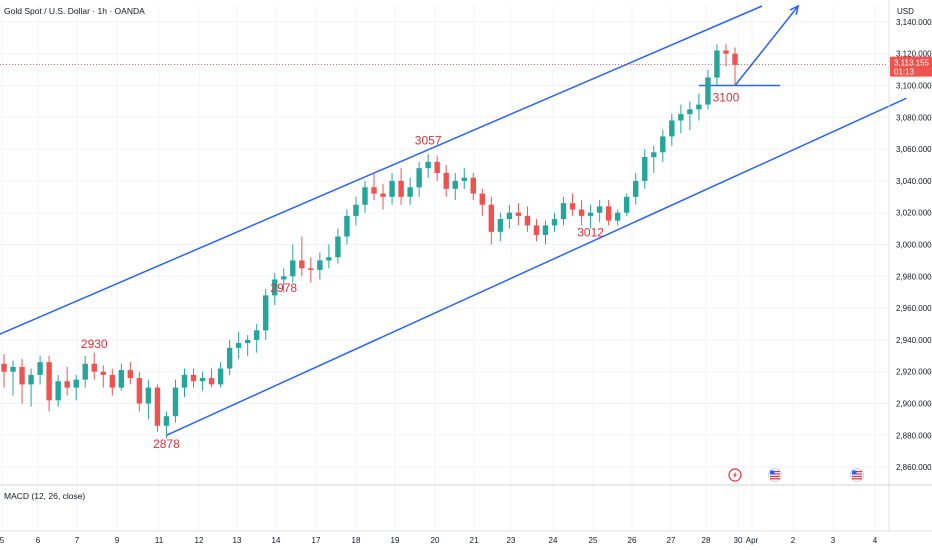  I want to click on time-tick-label: 30, so click(738, 540).